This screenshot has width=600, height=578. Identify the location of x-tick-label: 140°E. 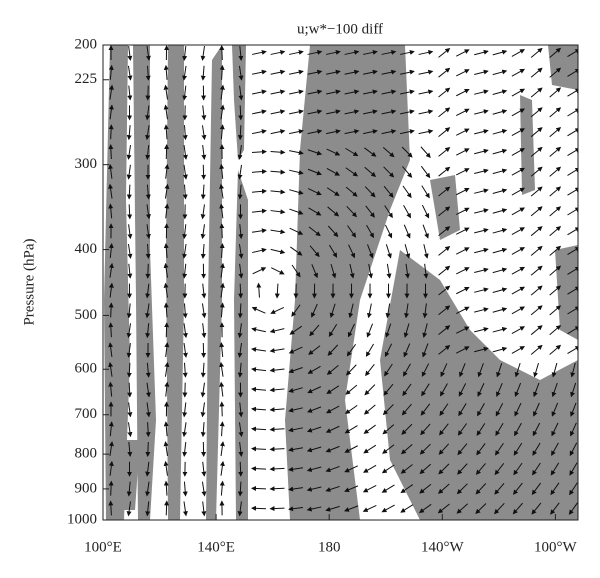
(216, 547).